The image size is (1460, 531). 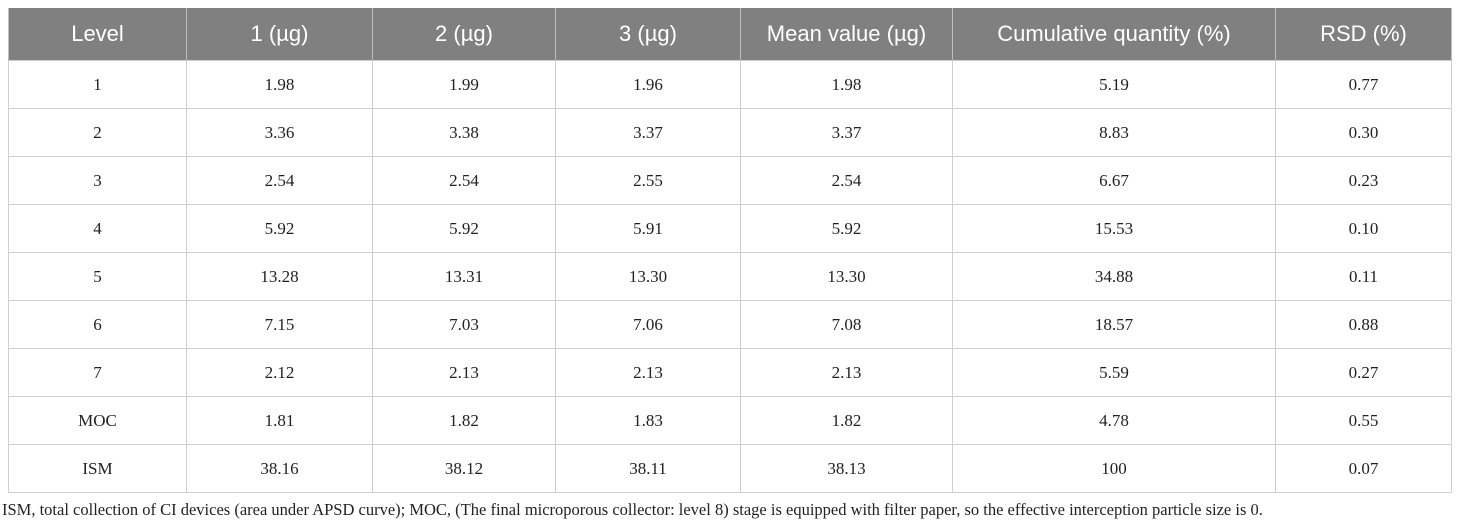 What do you see at coordinates (464, 276) in the screenshot?
I see `table-cell: 13.31` at bounding box center [464, 276].